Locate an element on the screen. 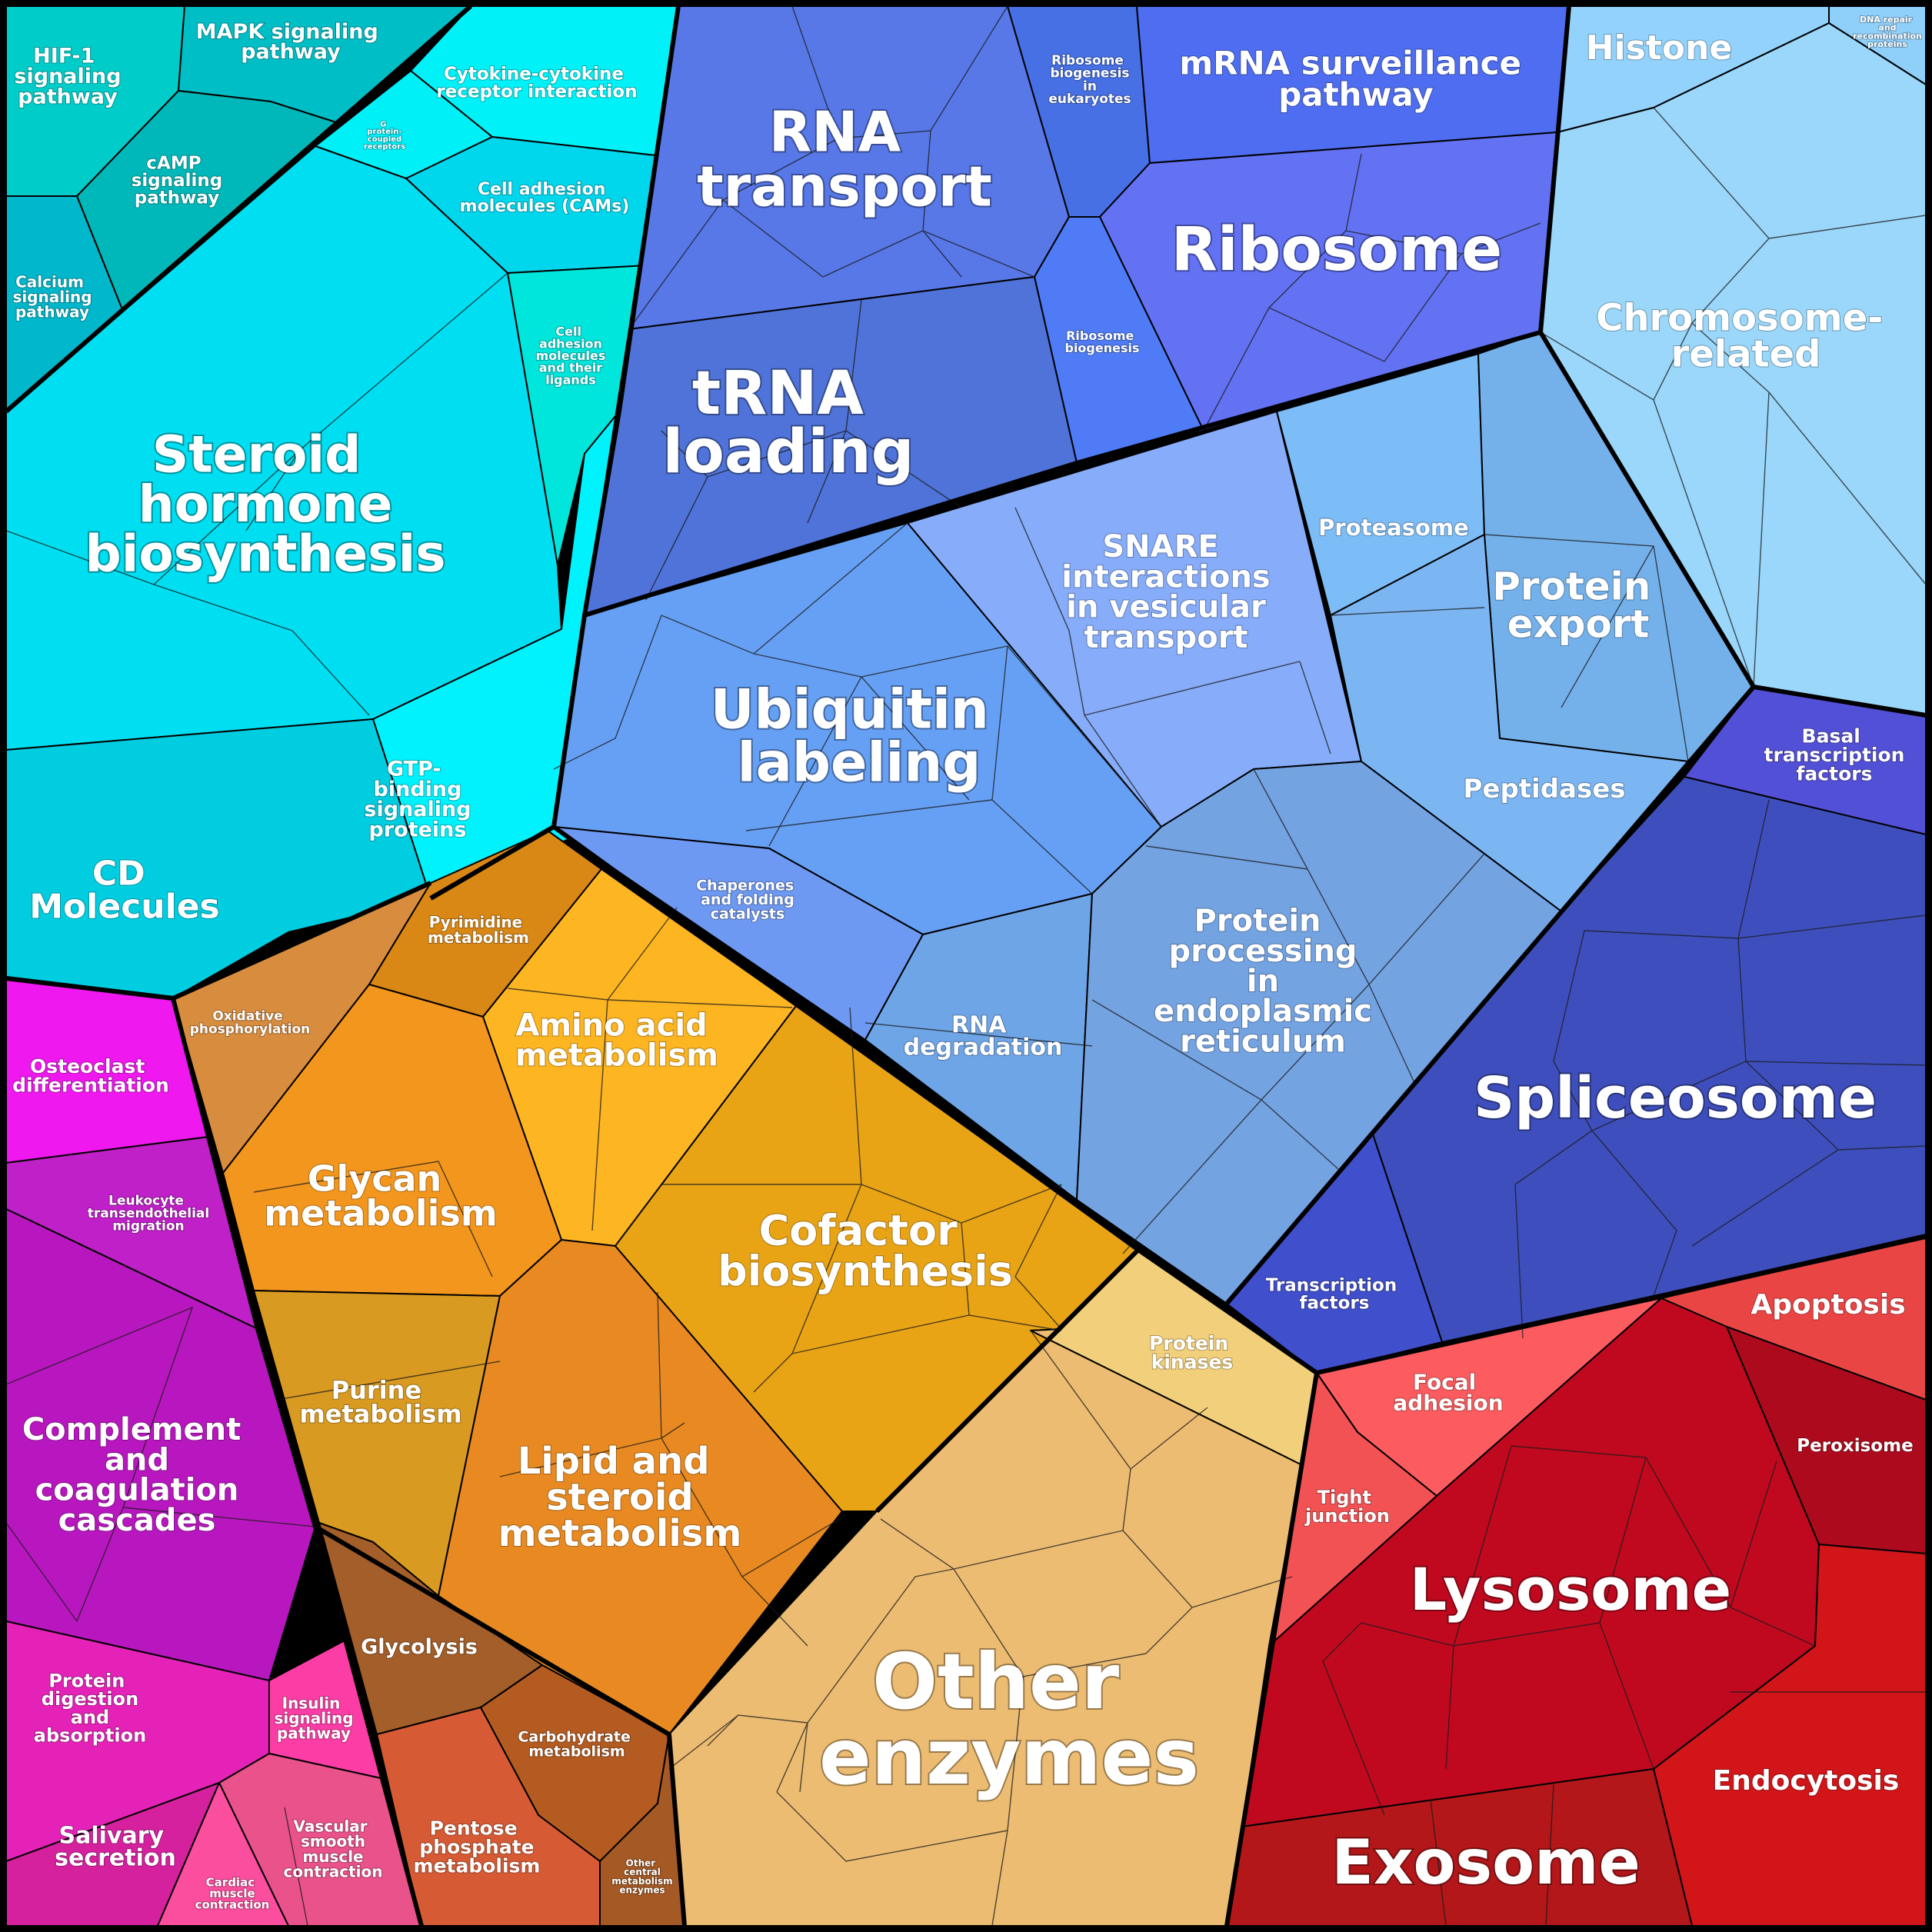 Image resolution: width=1932 pixels, height=1932 pixels. label-rna-transport: RNA transport is located at coordinates (844, 158).